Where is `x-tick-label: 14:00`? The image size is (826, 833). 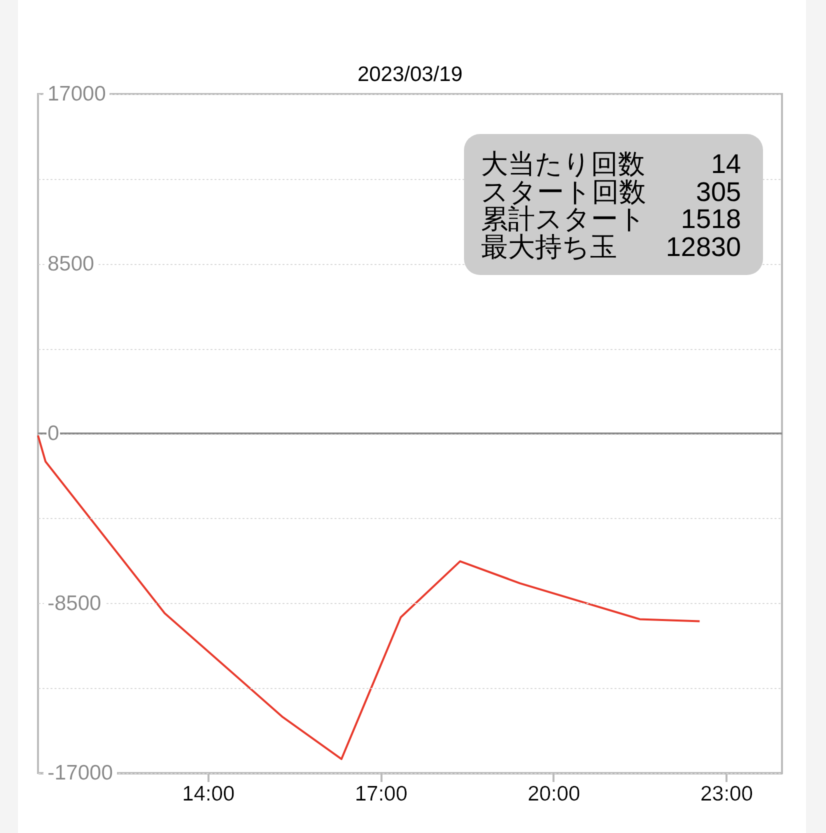 x-tick-label: 14:00 is located at coordinates (208, 794).